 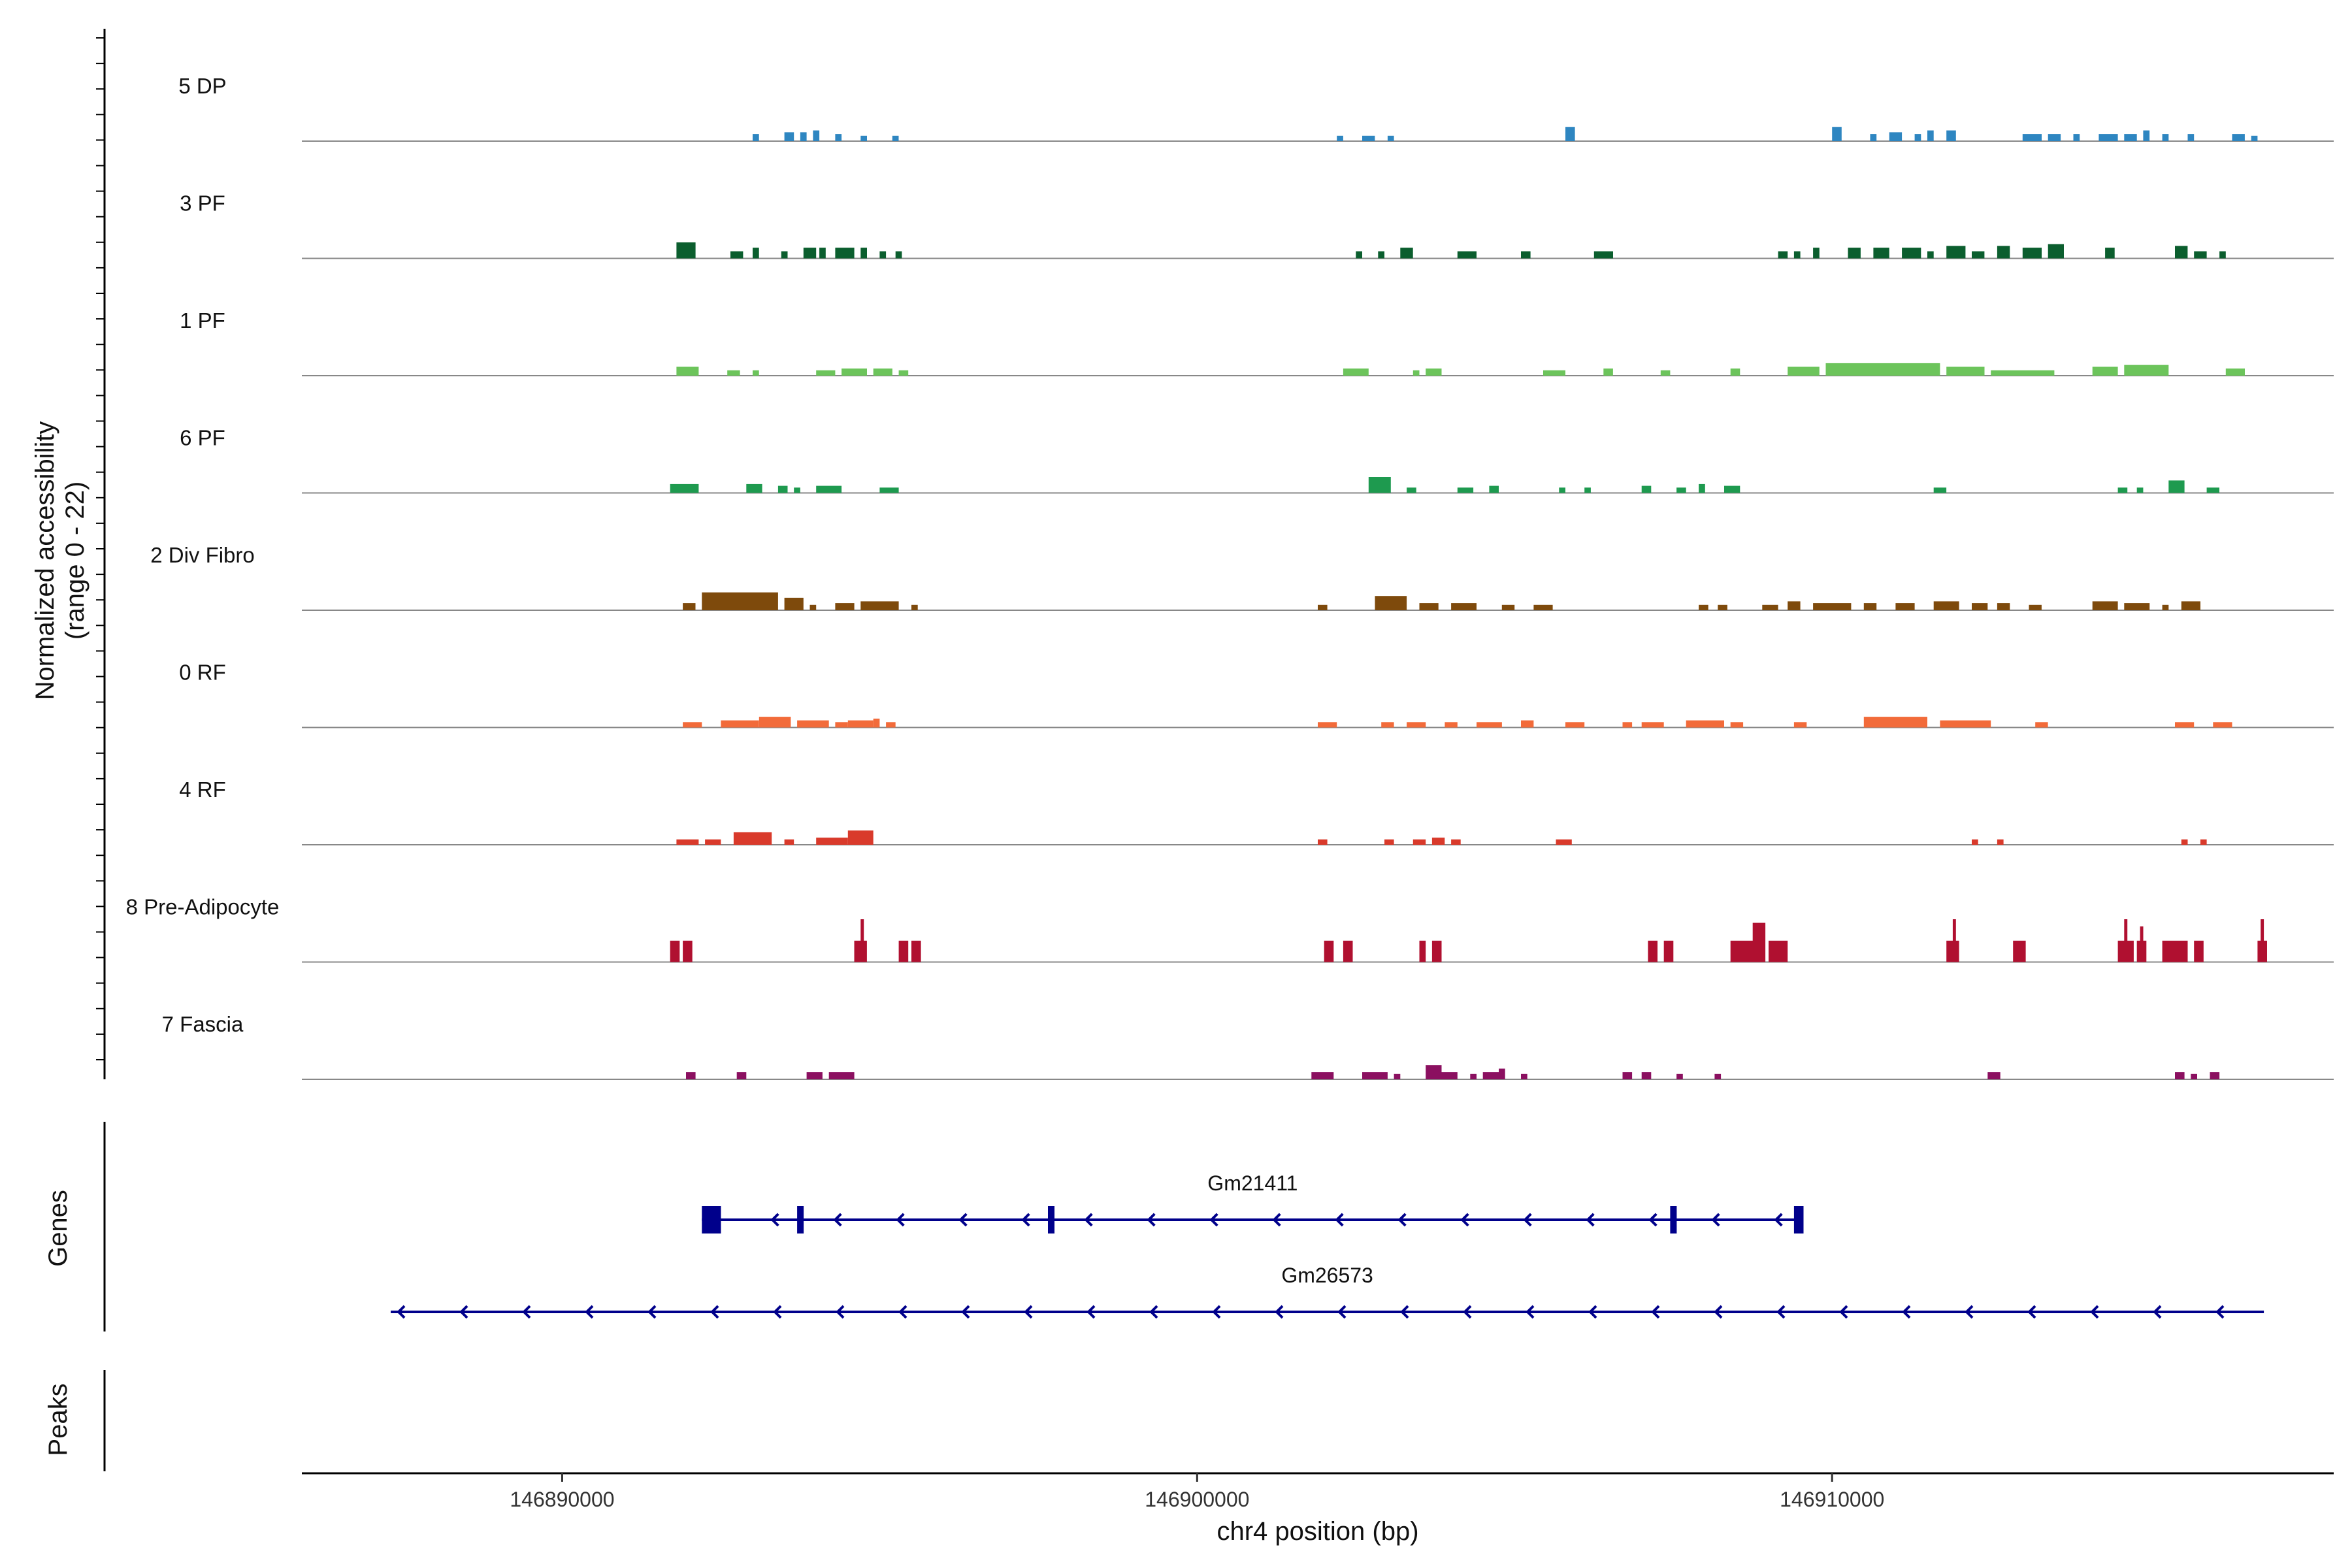 What do you see at coordinates (1256, 108) in the screenshot?
I see `track-5-dp: 5 DP` at bounding box center [1256, 108].